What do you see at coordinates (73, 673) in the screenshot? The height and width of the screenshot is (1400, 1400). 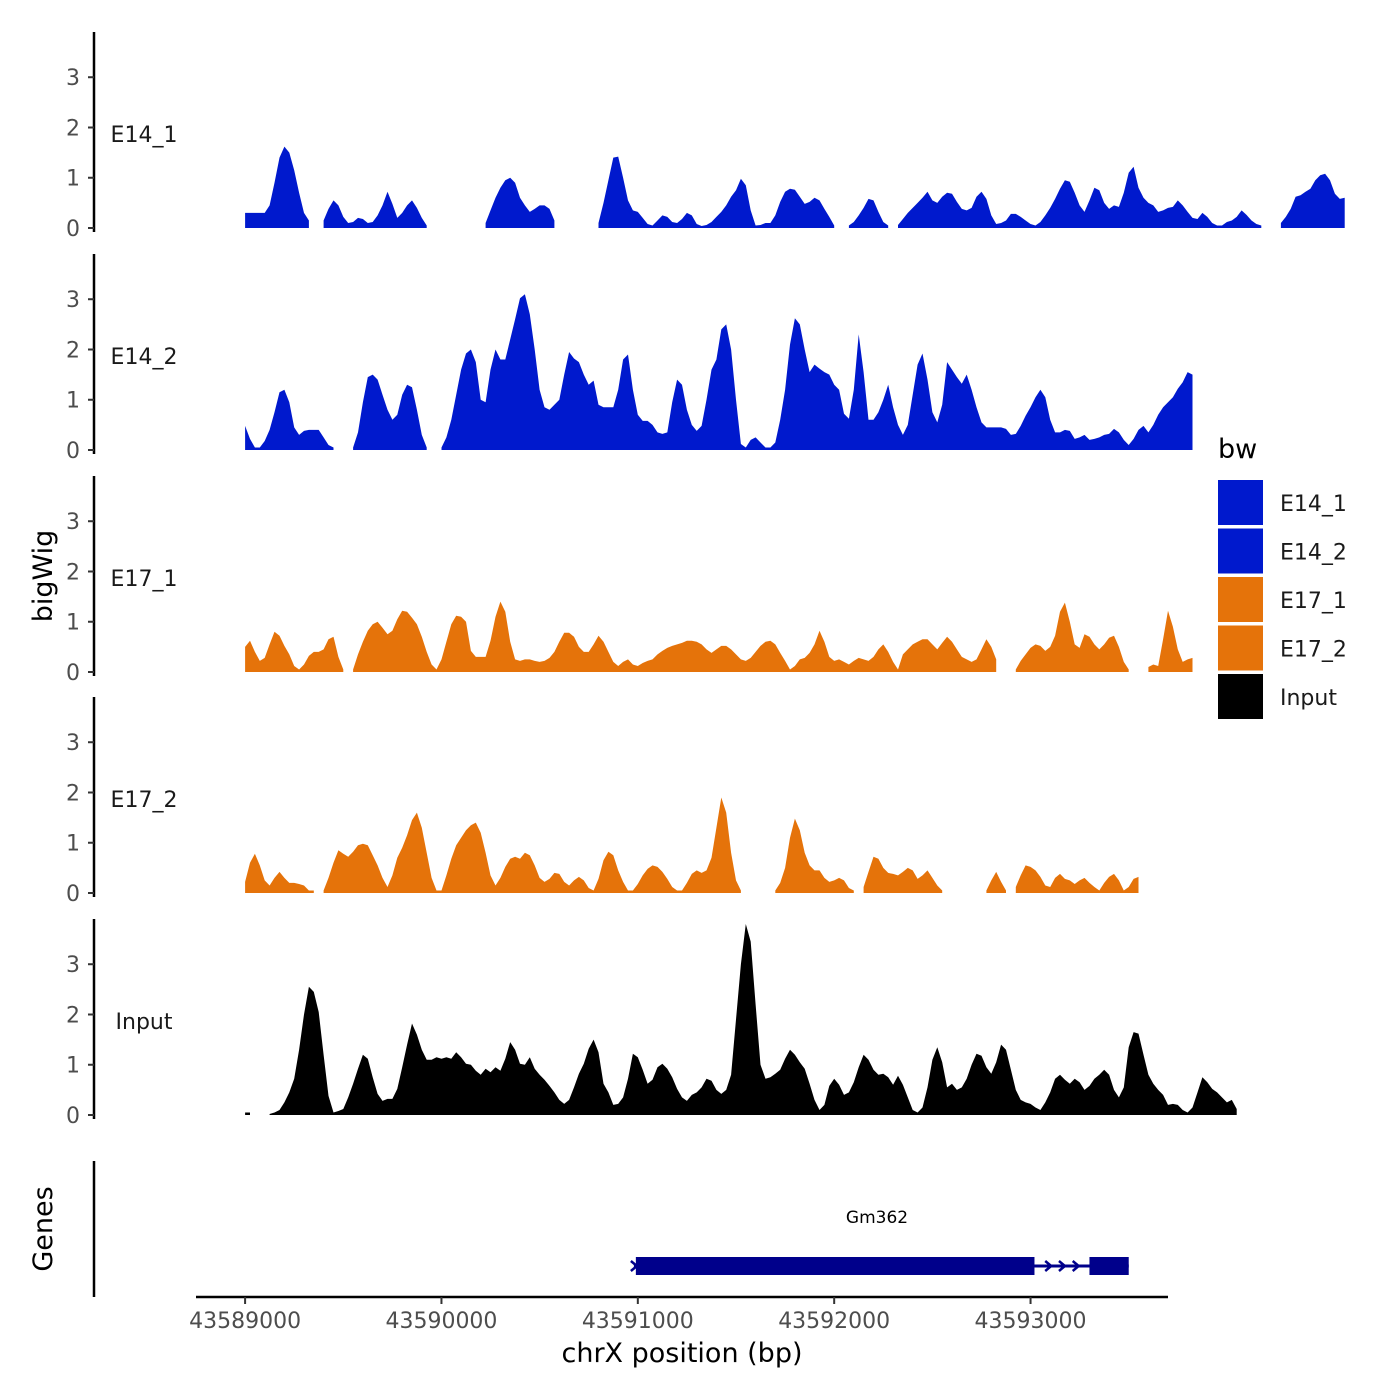 I see `y-tick-label-e17-1: 0` at bounding box center [73, 673].